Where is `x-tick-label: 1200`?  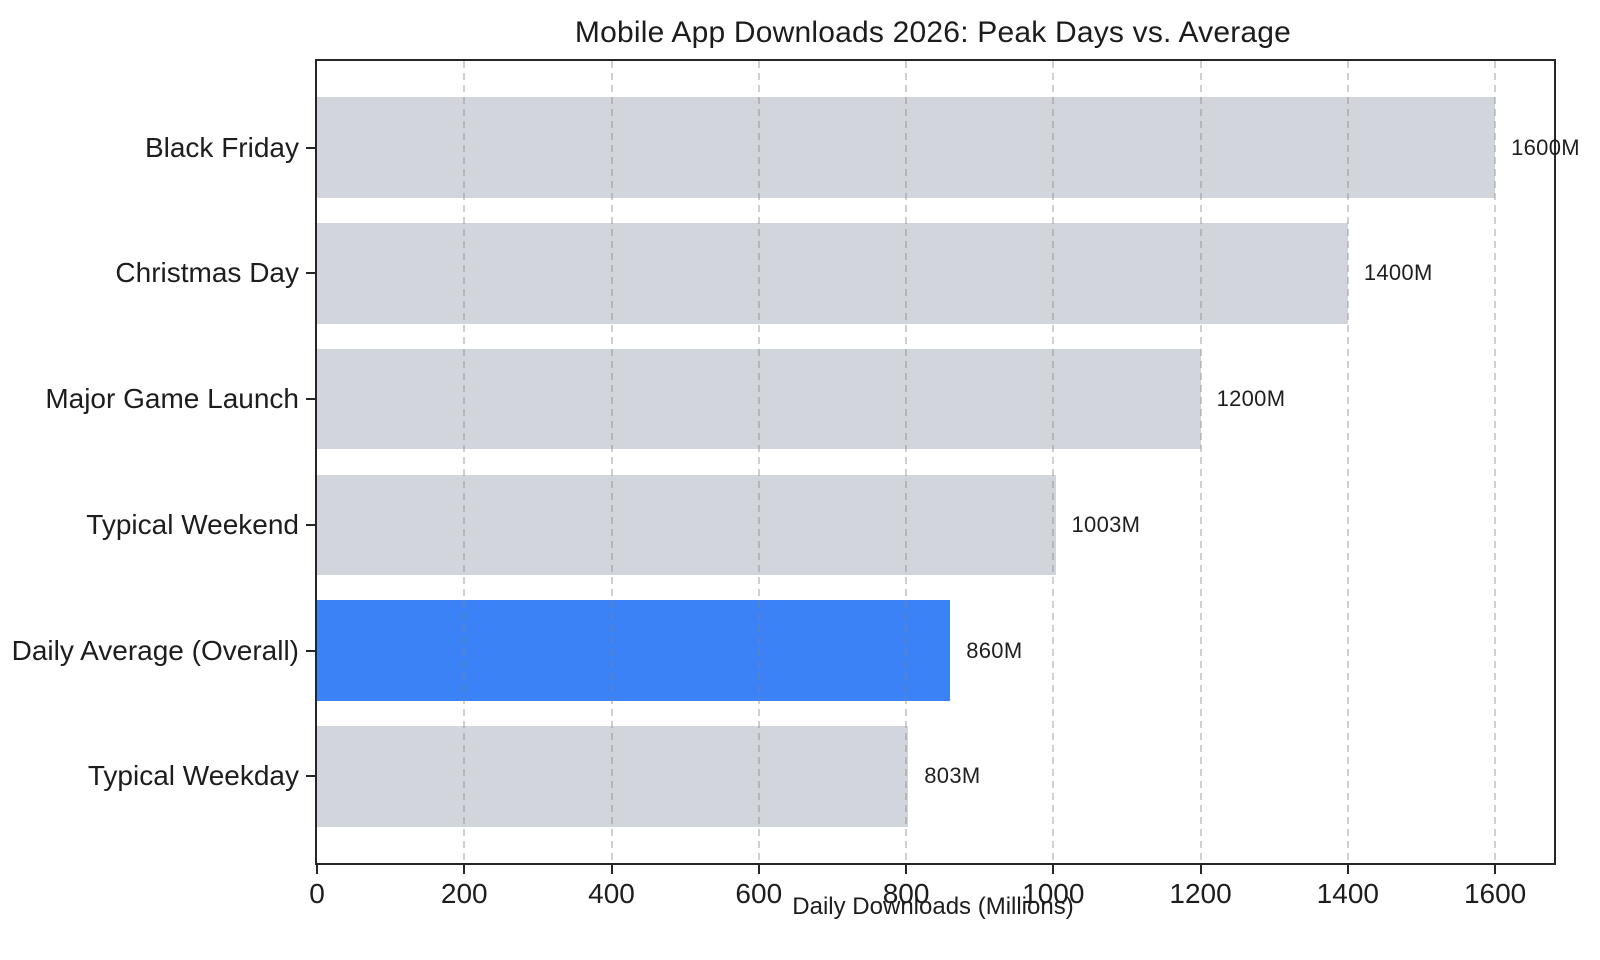 x-tick-label: 1200 is located at coordinates (1200, 893).